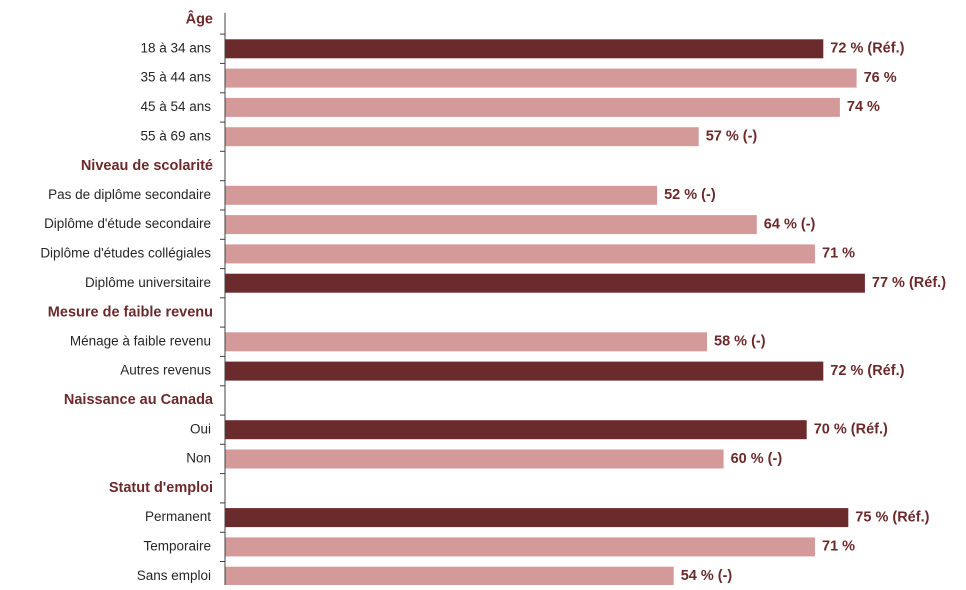 The width and height of the screenshot is (966, 590). What do you see at coordinates (161, 488) in the screenshot?
I see `group-label: Statut d'emploi` at bounding box center [161, 488].